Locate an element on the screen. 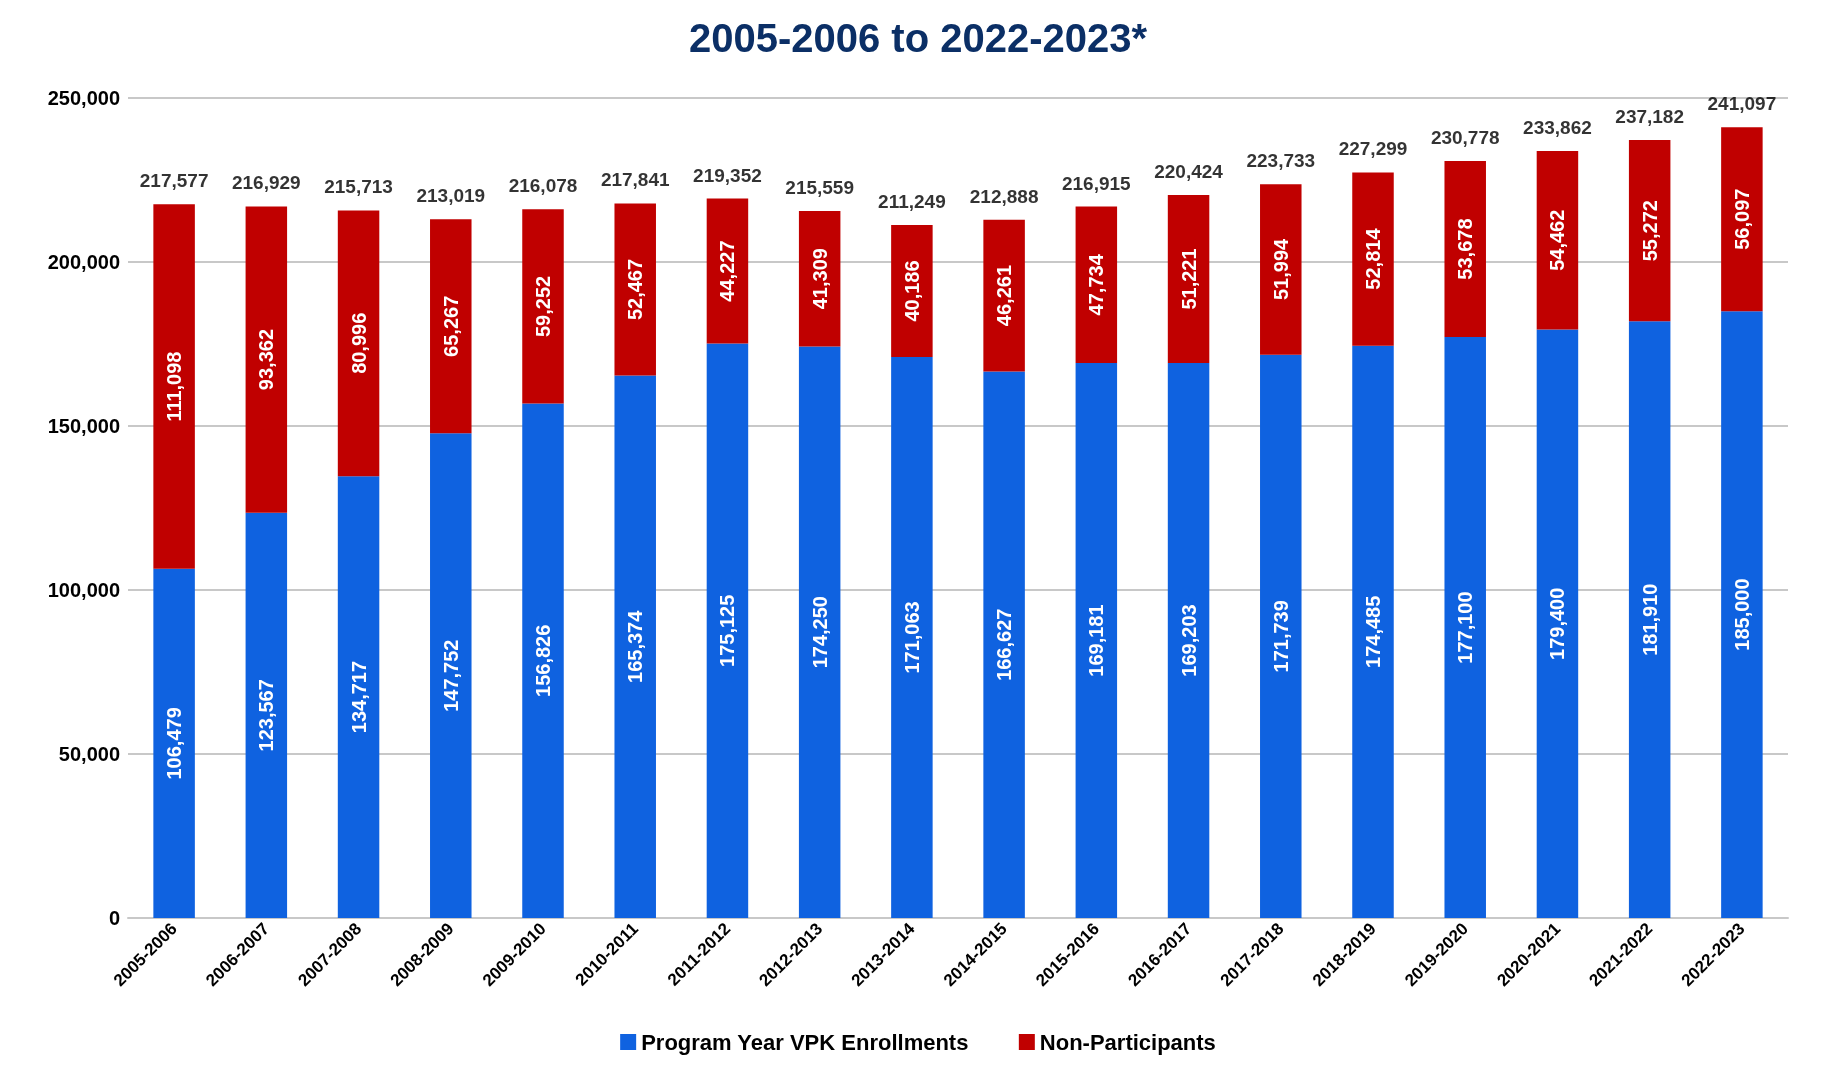 Image resolution: width=1841 pixels, height=1080 pixels. y-tick-label: 200,000 is located at coordinates (83, 262).